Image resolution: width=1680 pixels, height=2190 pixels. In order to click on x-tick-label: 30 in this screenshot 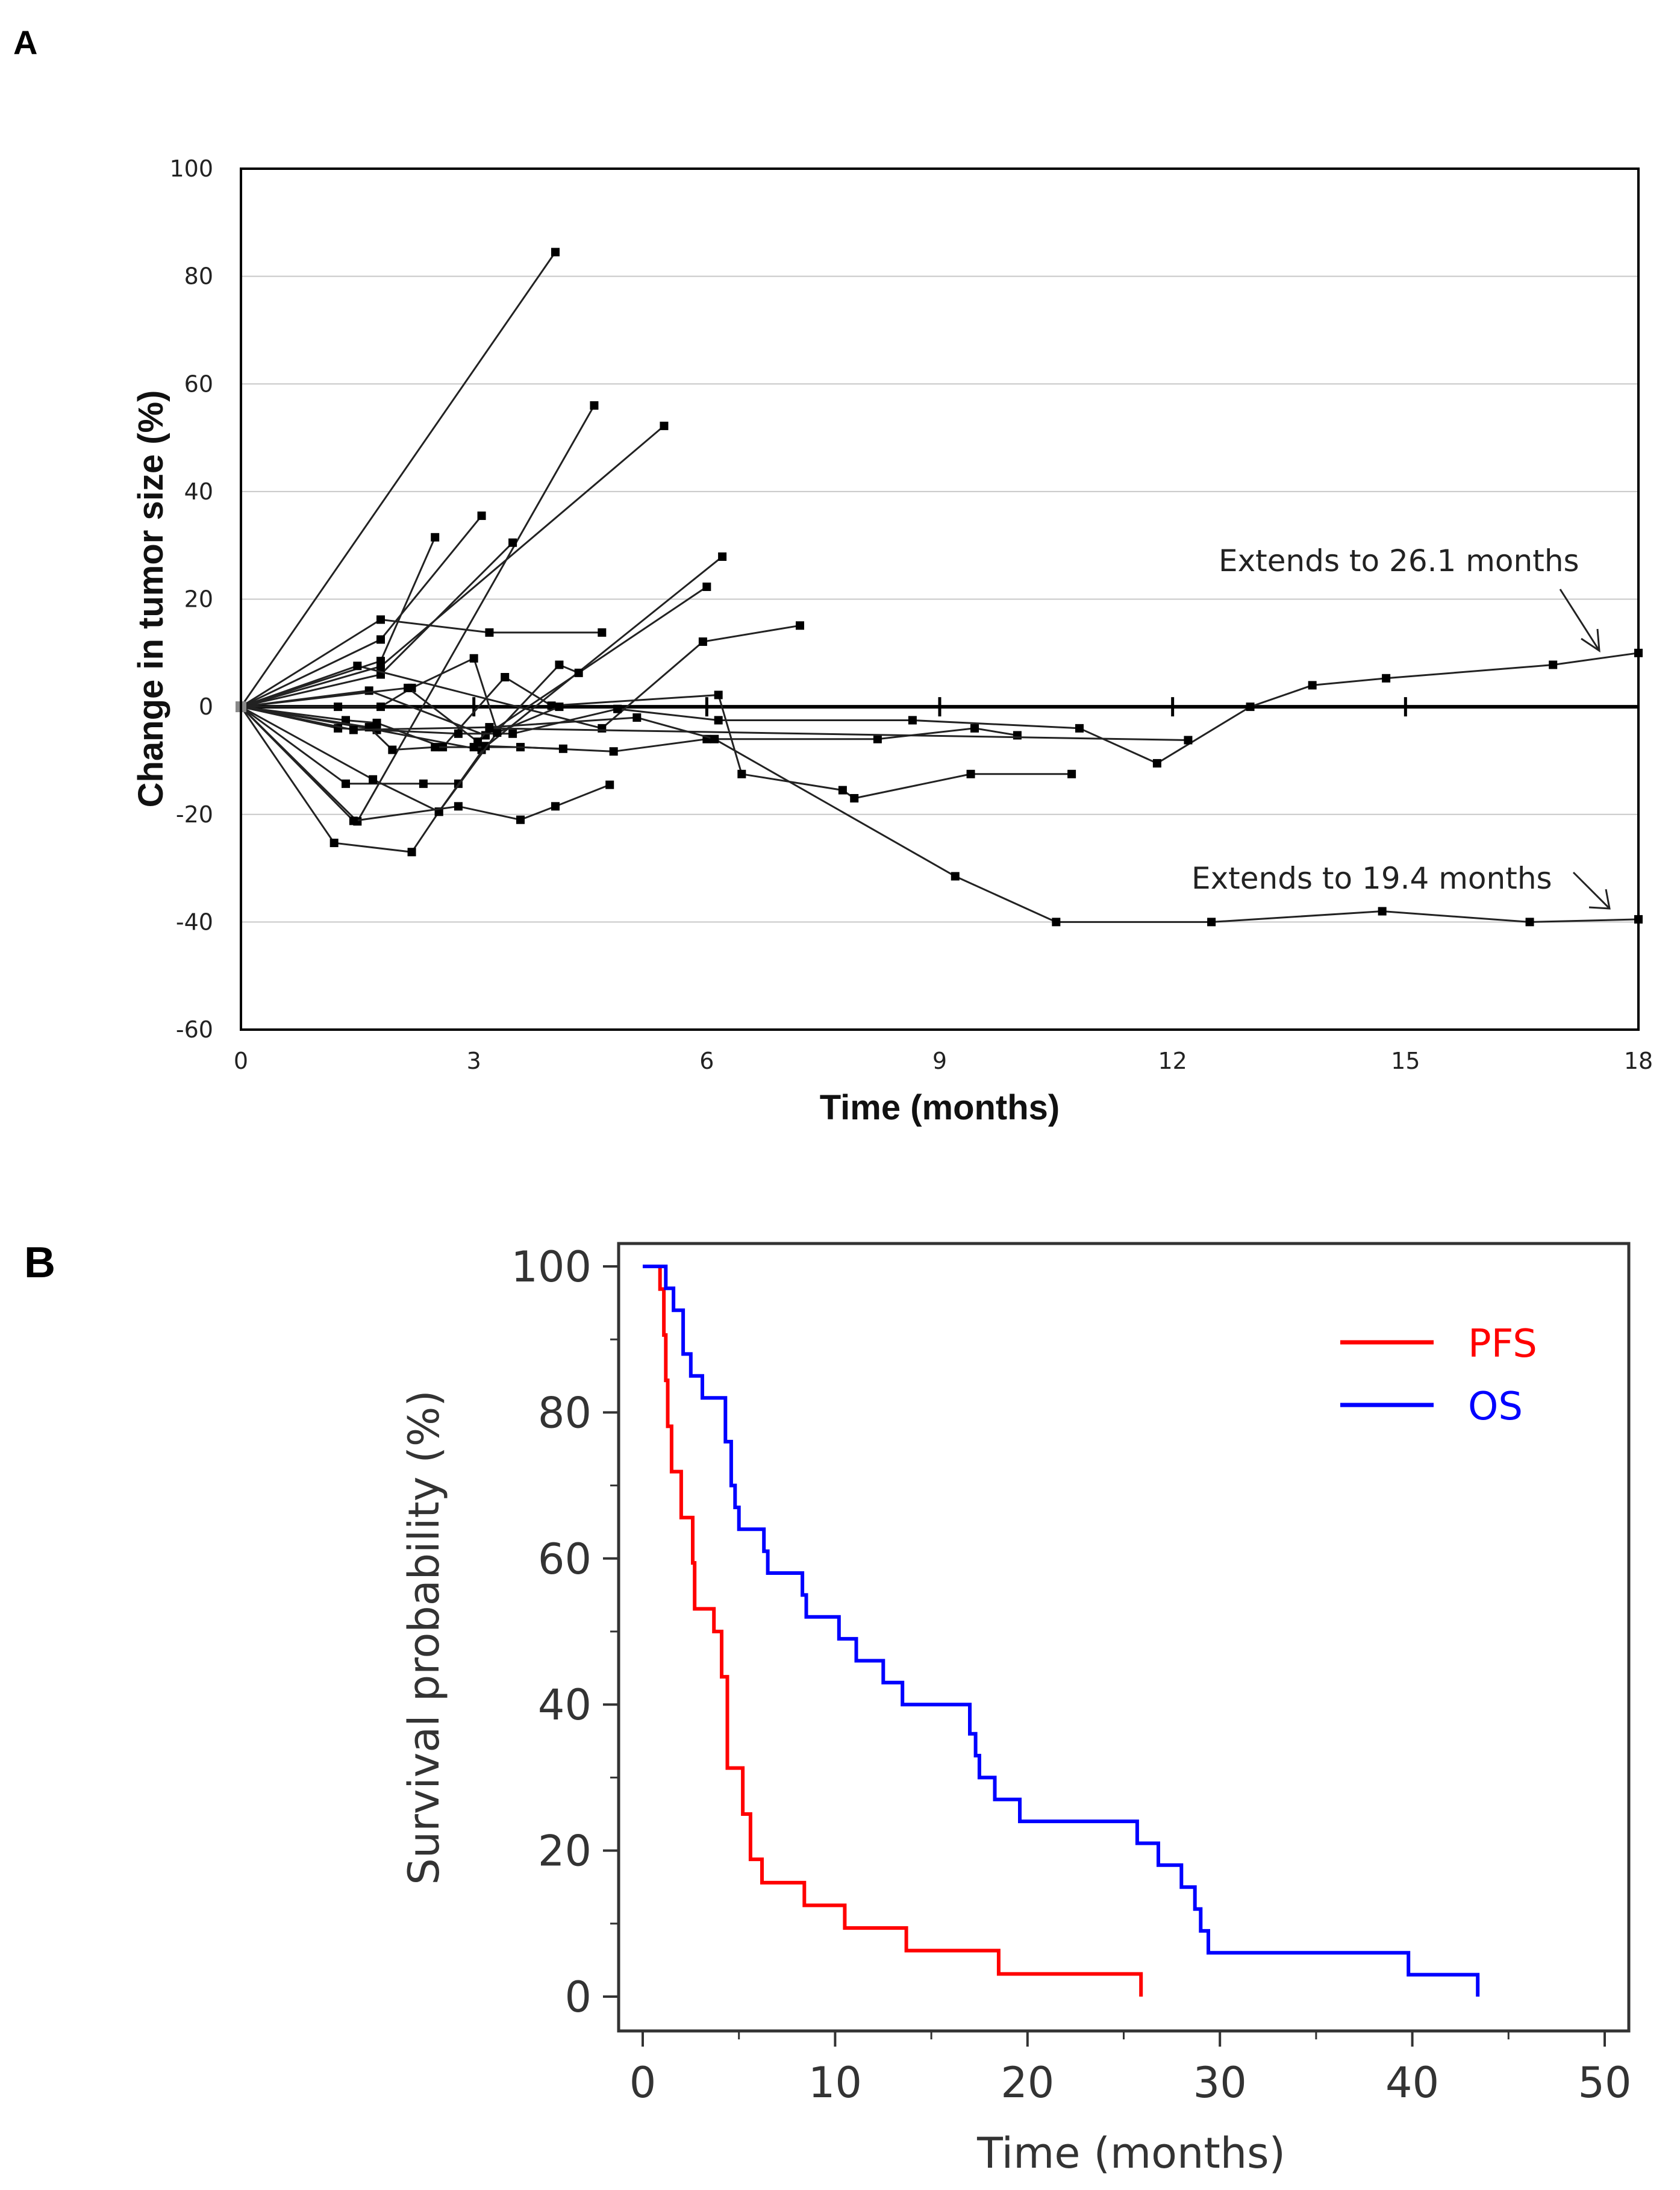, I will do `click(1220, 2082)`.